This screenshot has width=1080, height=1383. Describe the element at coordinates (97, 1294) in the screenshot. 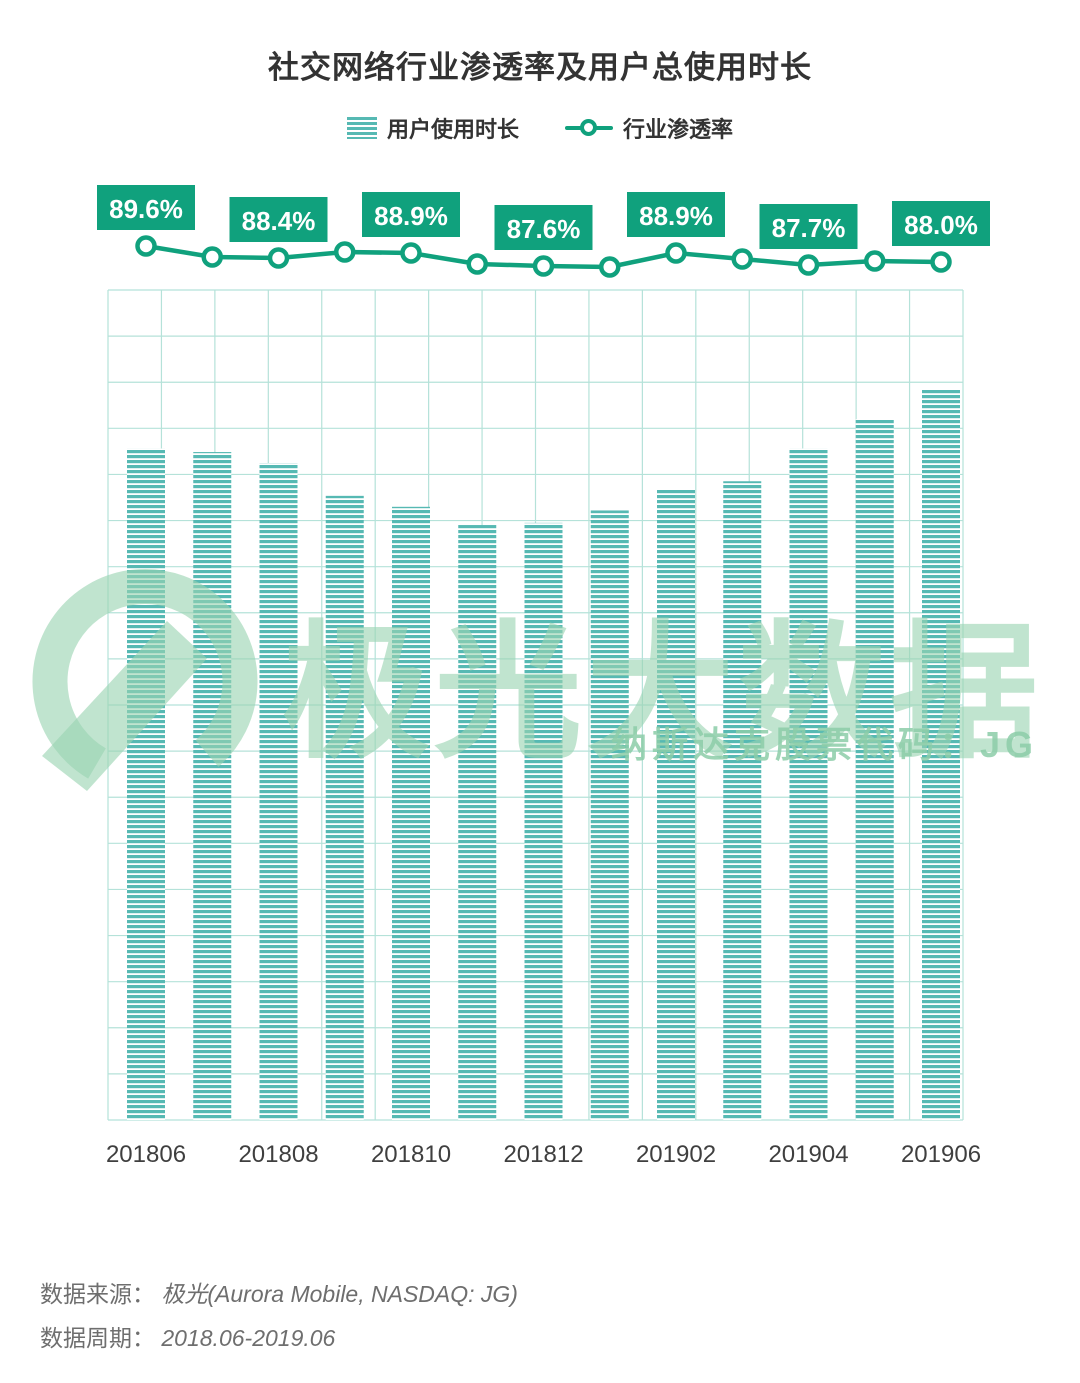

I see `source-label: 数据来源：` at that location.